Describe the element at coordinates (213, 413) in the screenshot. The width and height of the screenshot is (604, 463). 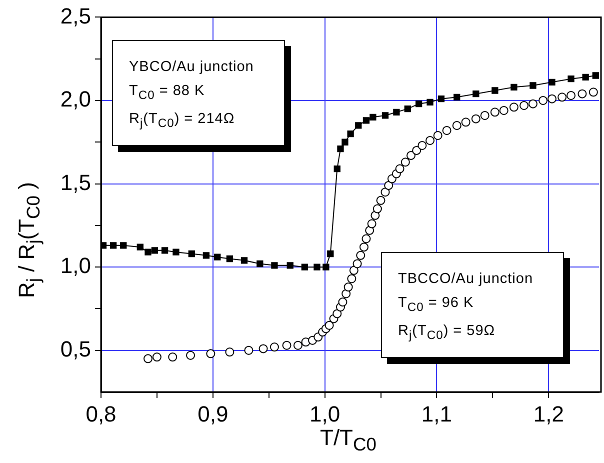
I see `x-tick-label: 0,9` at that location.